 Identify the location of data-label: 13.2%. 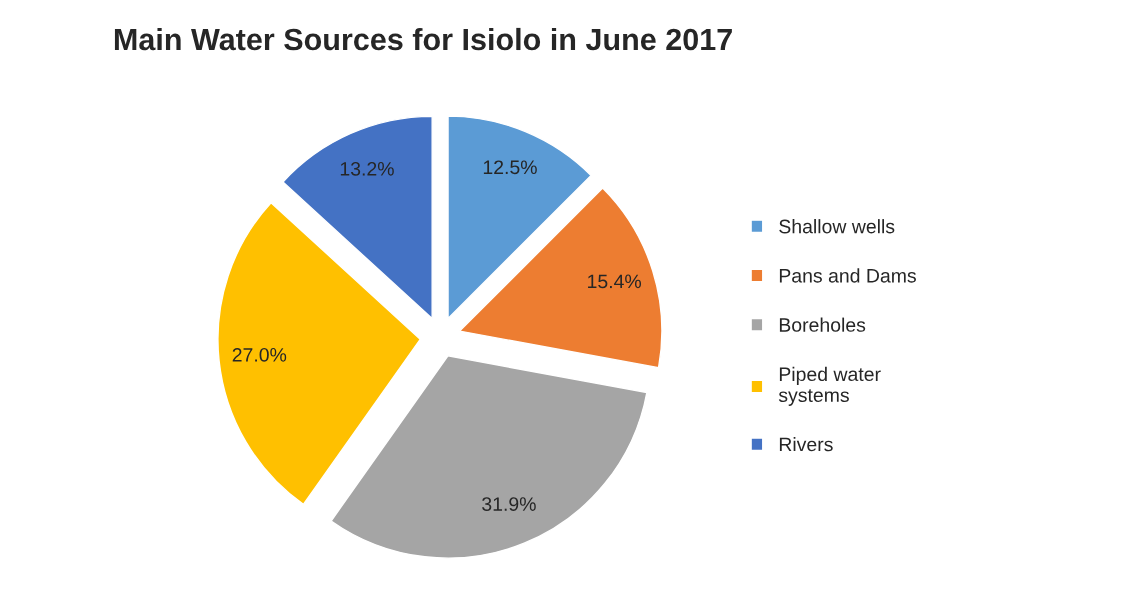
(367, 168).